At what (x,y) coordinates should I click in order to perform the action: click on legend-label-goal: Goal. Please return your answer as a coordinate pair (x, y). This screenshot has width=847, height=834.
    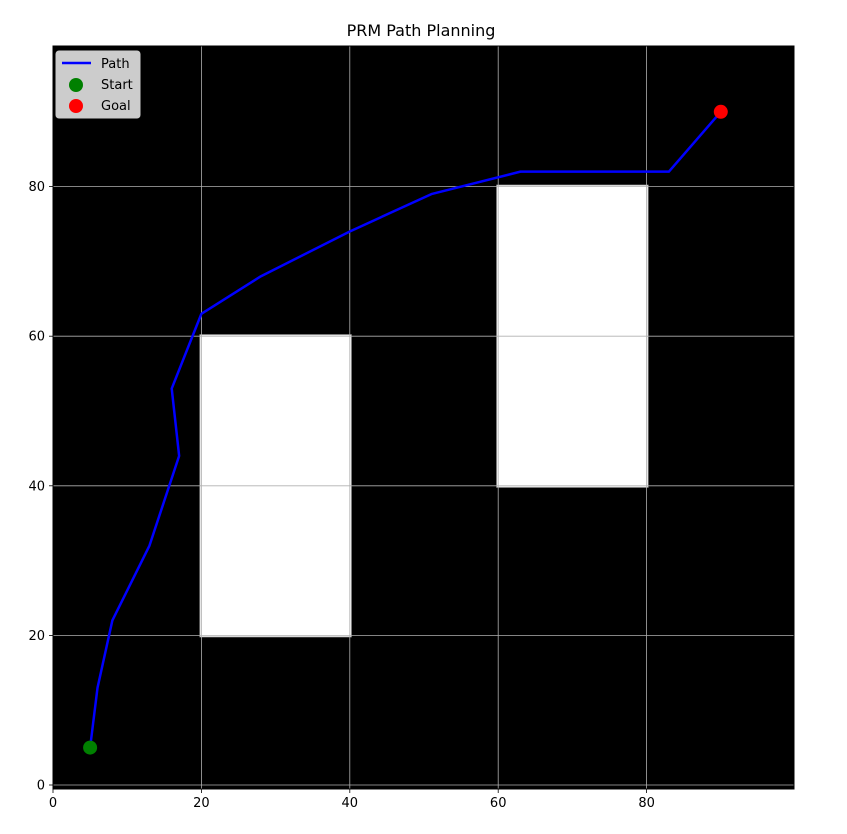
    Looking at the image, I should click on (116, 106).